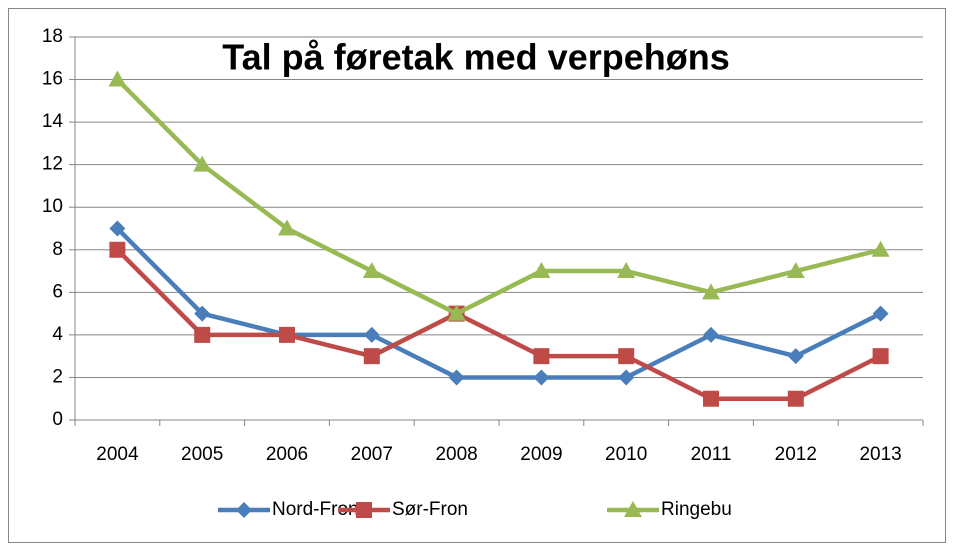 This screenshot has width=954, height=551. Describe the element at coordinates (117, 454) in the screenshot. I see `x-tick-label: 2004` at that location.